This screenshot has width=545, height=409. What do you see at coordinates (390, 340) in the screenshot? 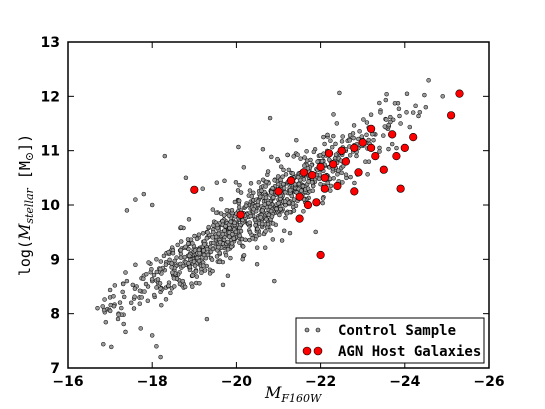
I see `legend-box` at bounding box center [390, 340].